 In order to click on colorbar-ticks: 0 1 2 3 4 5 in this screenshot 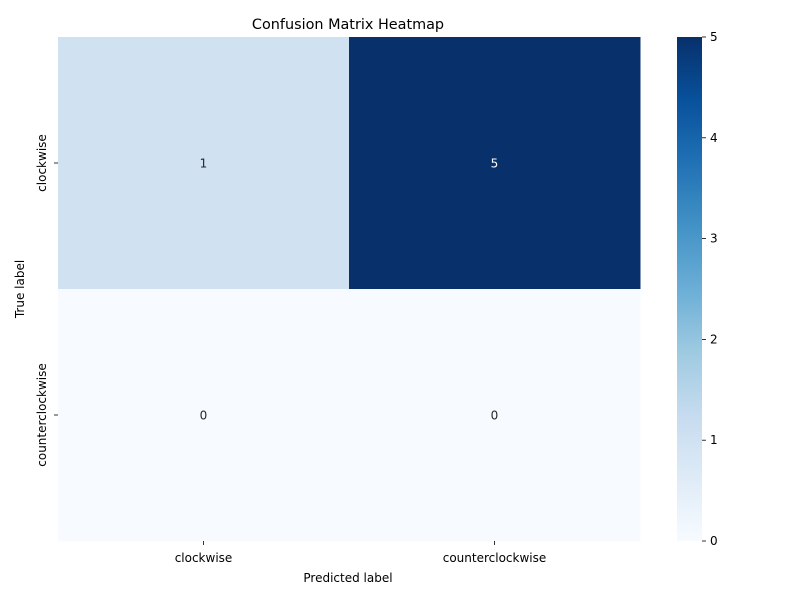, I will do `click(710, 289)`.